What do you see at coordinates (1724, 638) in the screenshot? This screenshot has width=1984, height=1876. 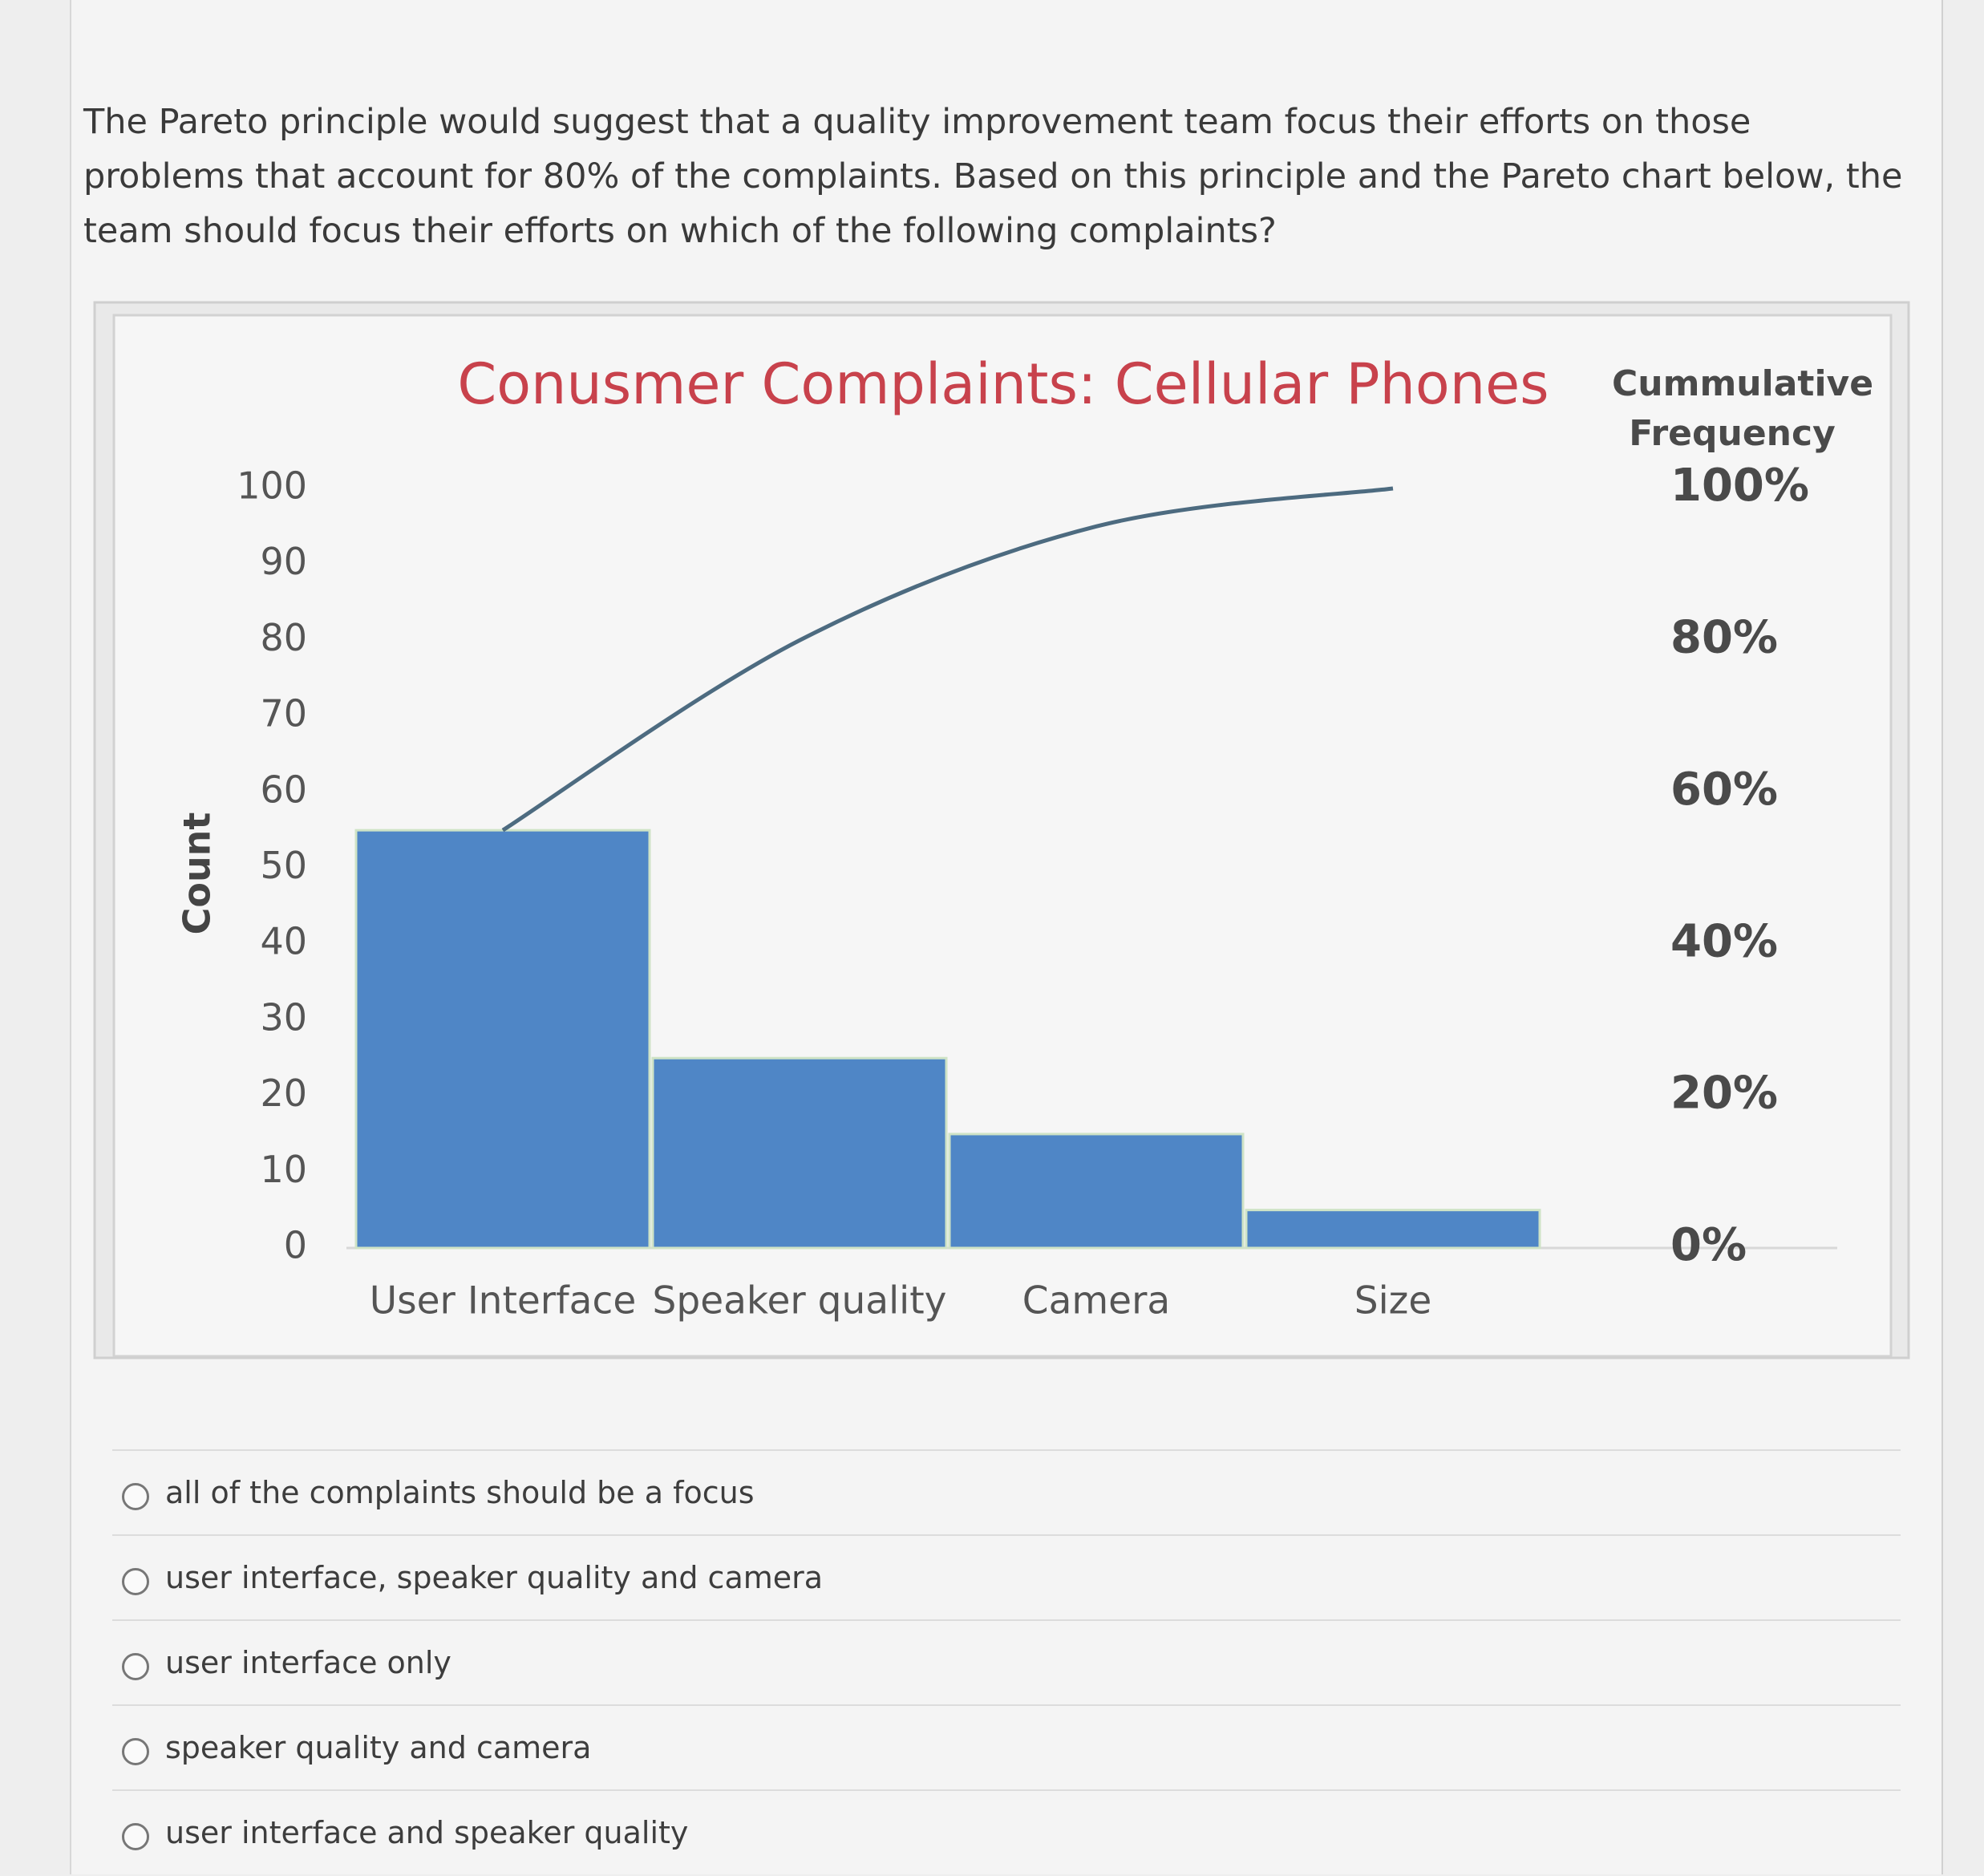 I see `y2-tick-label: 80%` at bounding box center [1724, 638].